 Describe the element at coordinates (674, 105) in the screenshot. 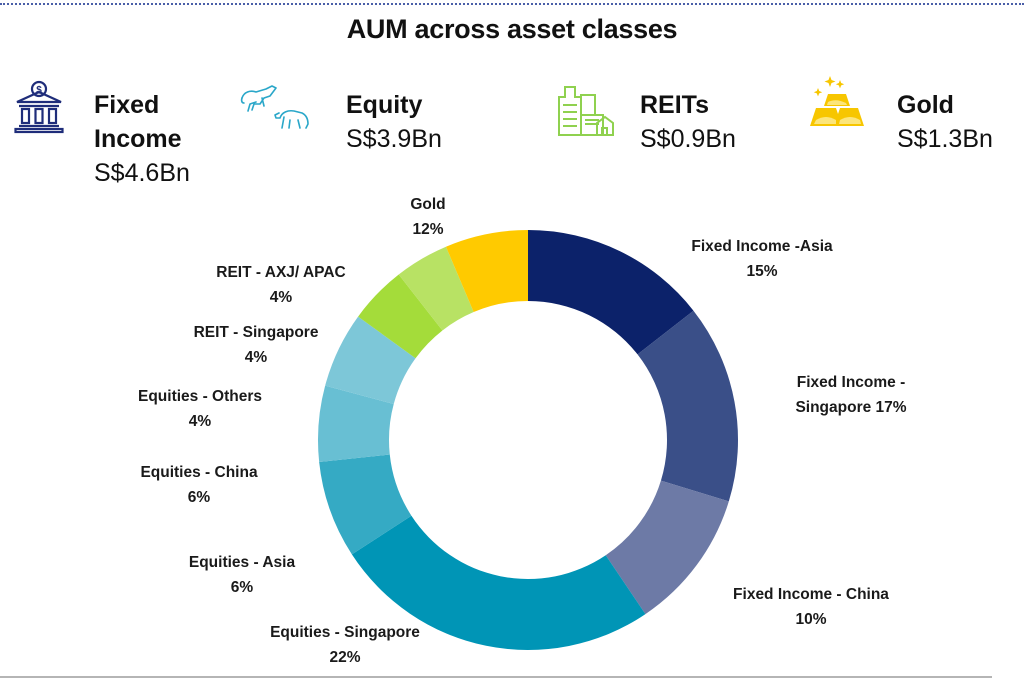

I see `reits-name: REITs` at that location.